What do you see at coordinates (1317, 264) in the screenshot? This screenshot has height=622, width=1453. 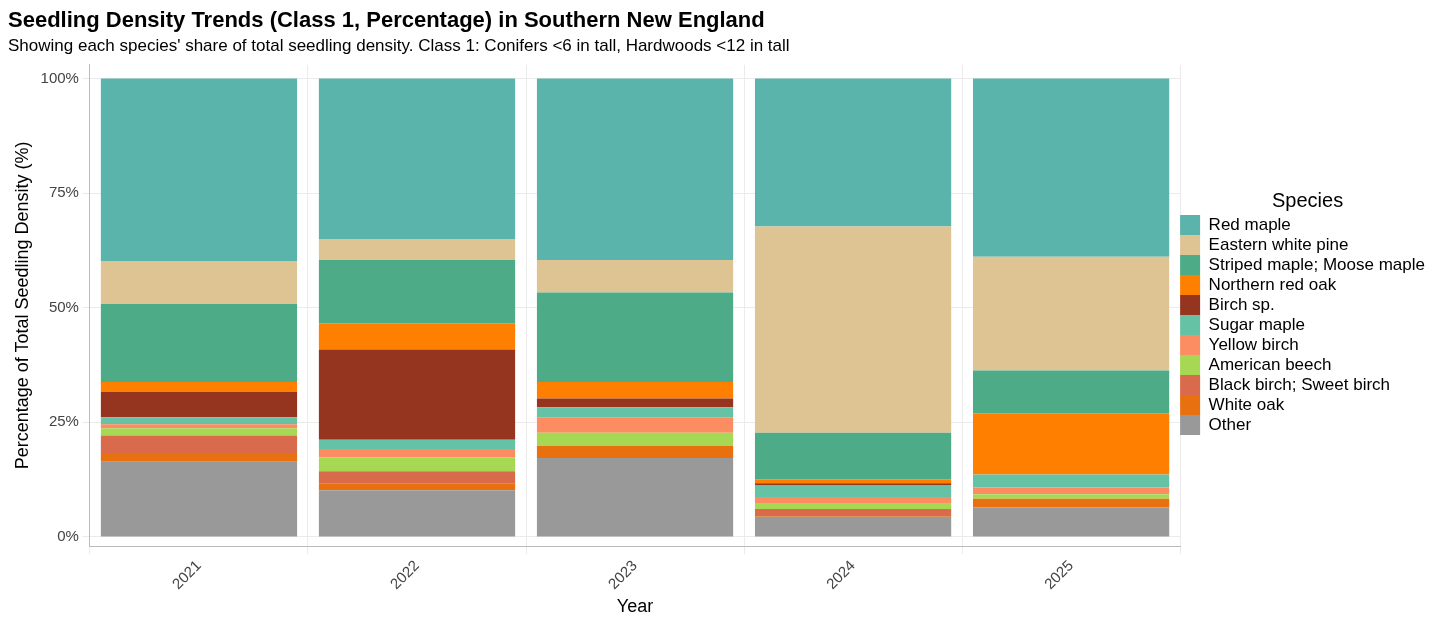 I see `legend-label: Striped maple; Moose maple` at bounding box center [1317, 264].